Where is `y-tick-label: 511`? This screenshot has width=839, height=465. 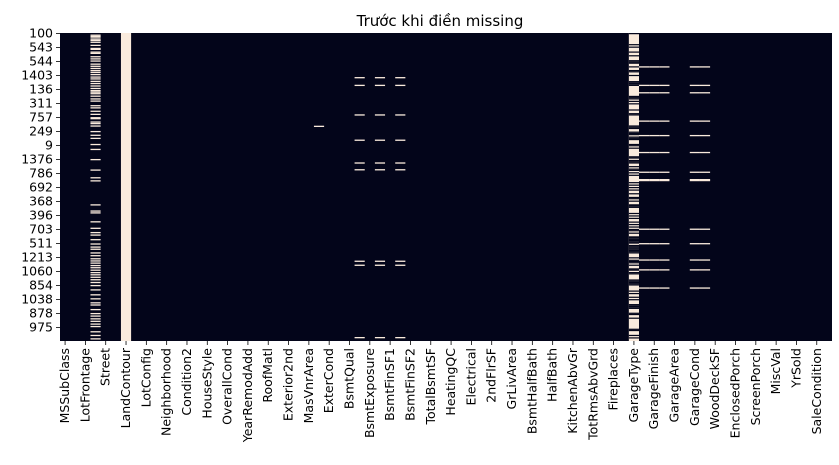 y-tick-label: 511 is located at coordinates (41, 243).